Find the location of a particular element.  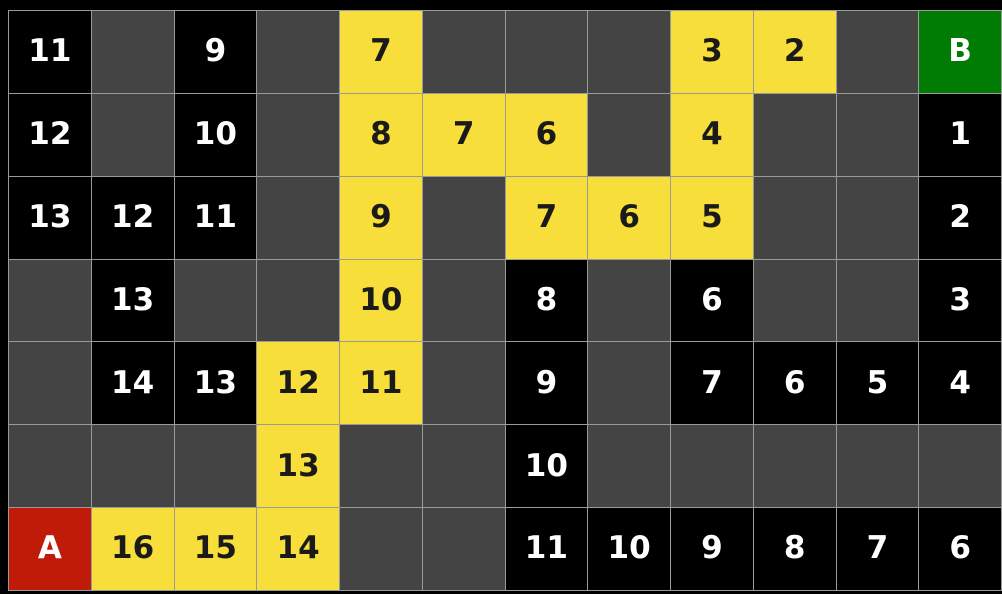

open-cell: 3 is located at coordinates (960, 300).